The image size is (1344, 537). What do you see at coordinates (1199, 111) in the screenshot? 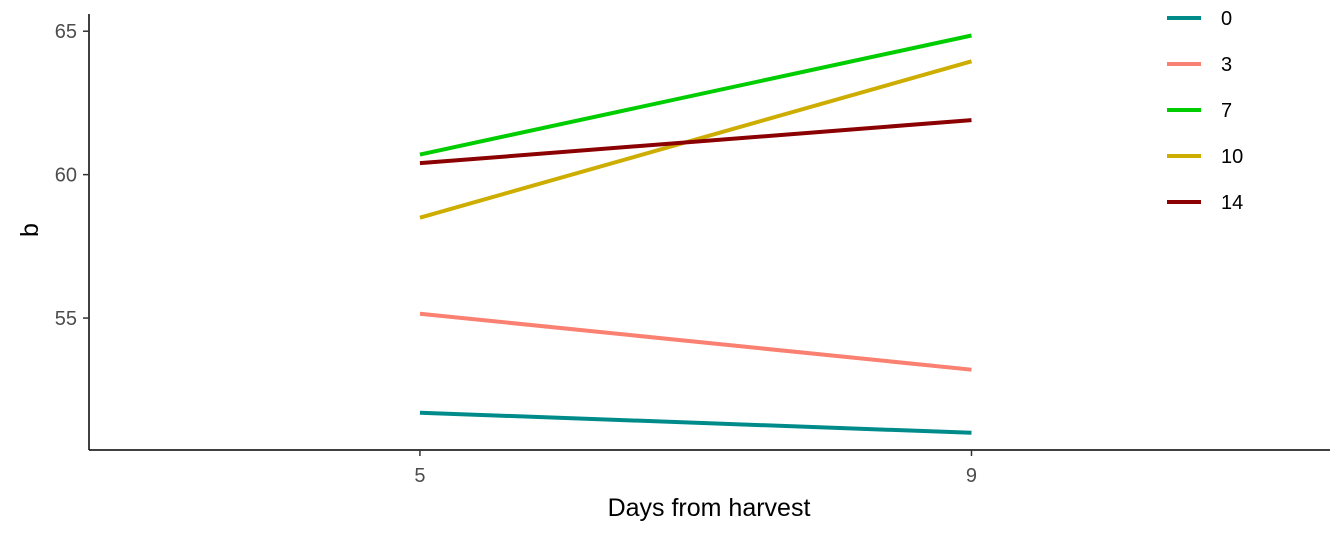
I see `legend-item-7: 7` at bounding box center [1199, 111].